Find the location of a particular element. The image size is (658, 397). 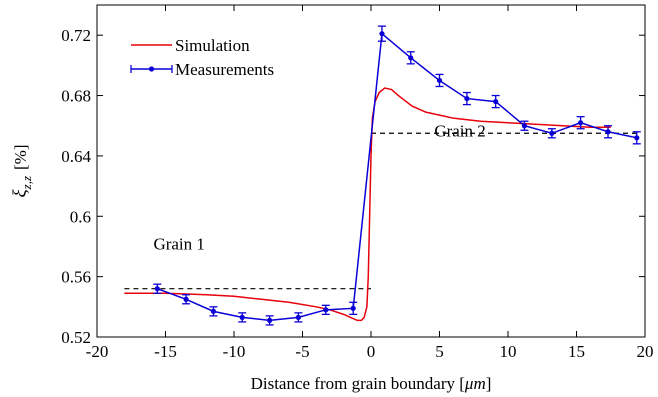

x-tick-label: -20 is located at coordinates (97, 351).